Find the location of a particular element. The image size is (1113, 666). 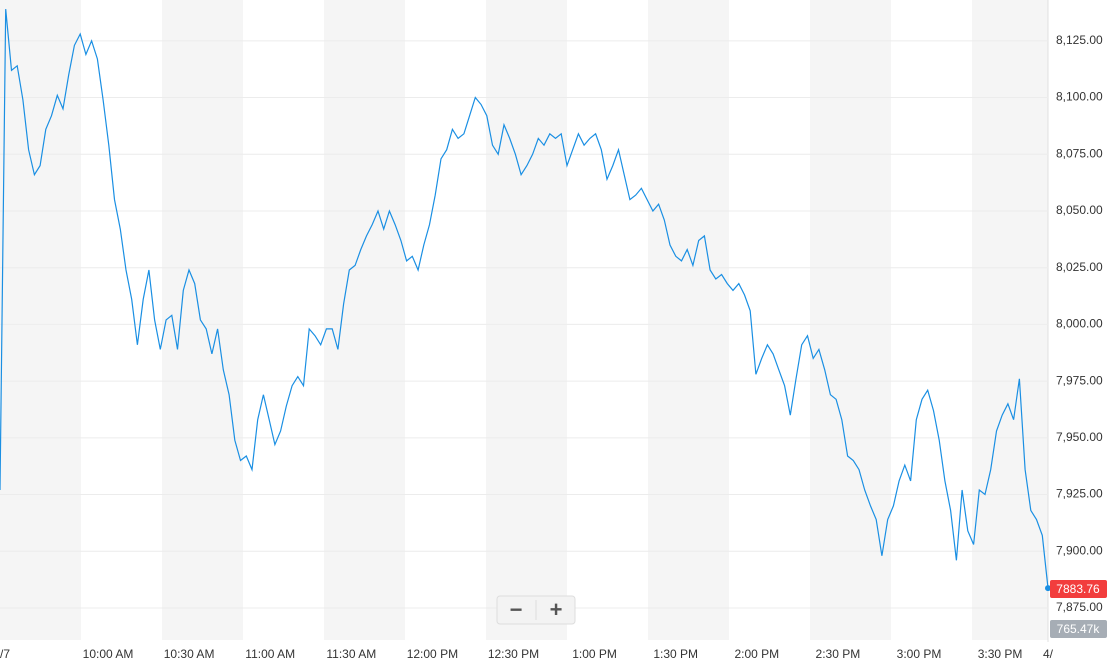

y-tick-label: 7,925.00 is located at coordinates (1079, 494).